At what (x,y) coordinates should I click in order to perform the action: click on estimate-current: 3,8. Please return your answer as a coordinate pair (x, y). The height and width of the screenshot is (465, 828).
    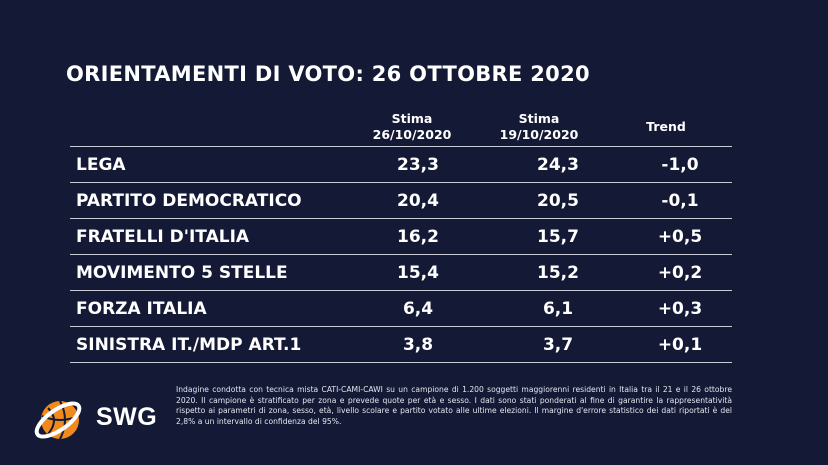
    Looking at the image, I should click on (418, 345).